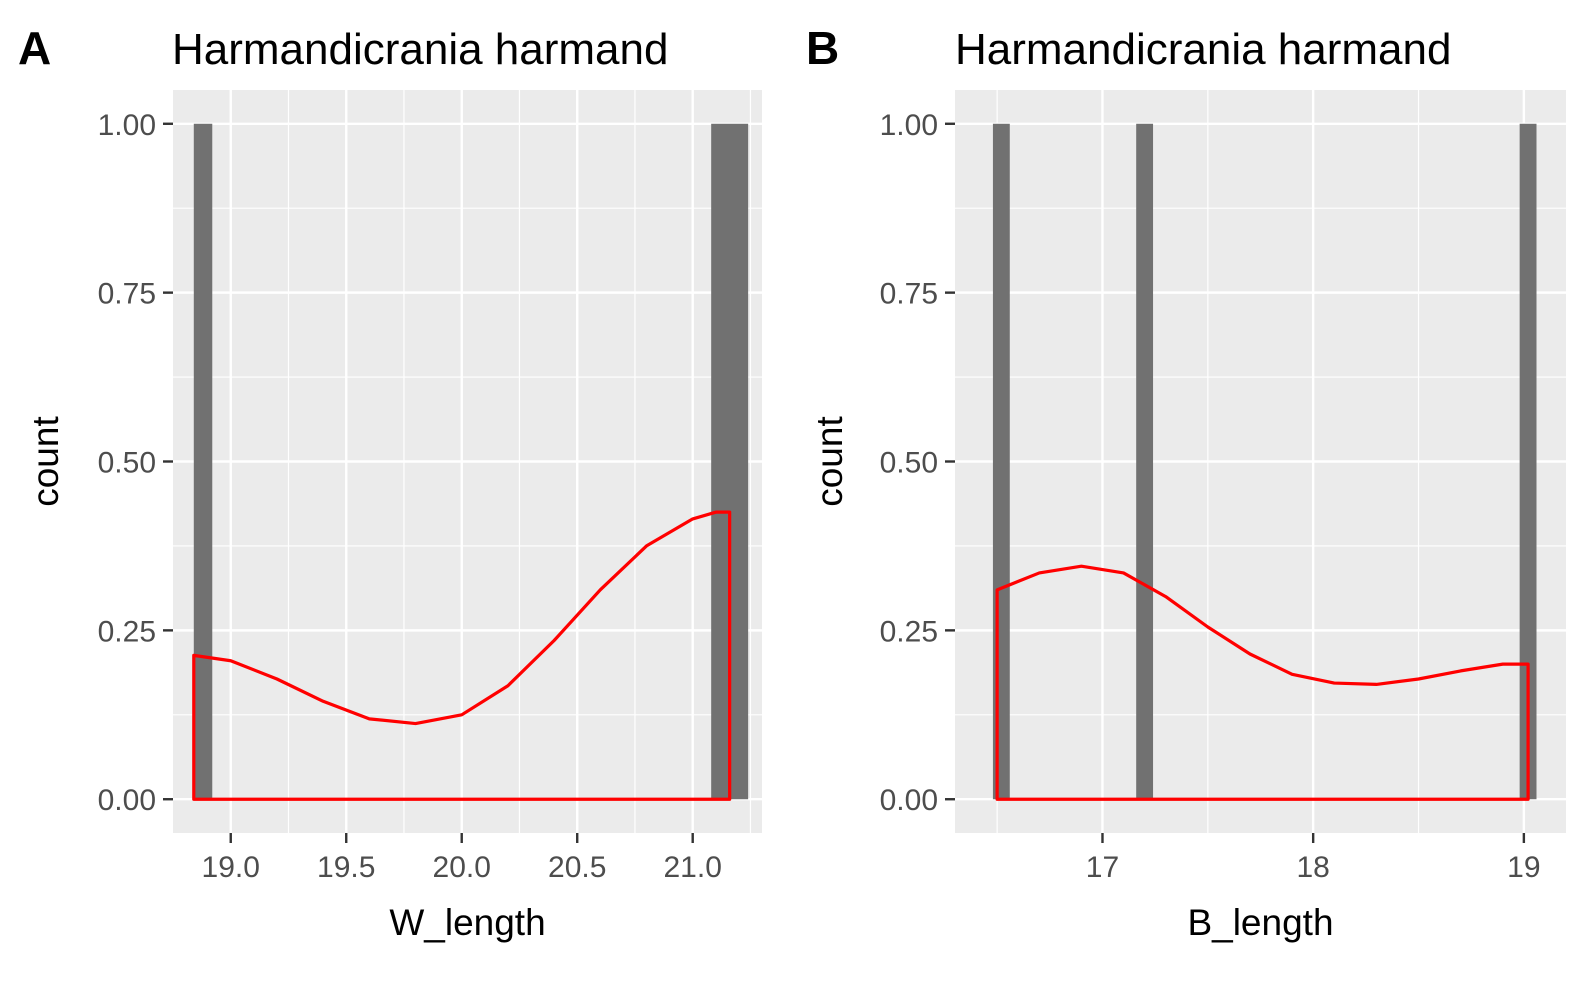  What do you see at coordinates (462, 867) in the screenshot?
I see `x-tick-label: 20.0` at bounding box center [462, 867].